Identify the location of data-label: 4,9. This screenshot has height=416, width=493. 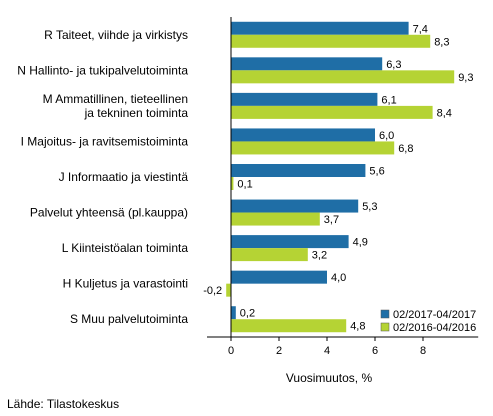
(360, 243).